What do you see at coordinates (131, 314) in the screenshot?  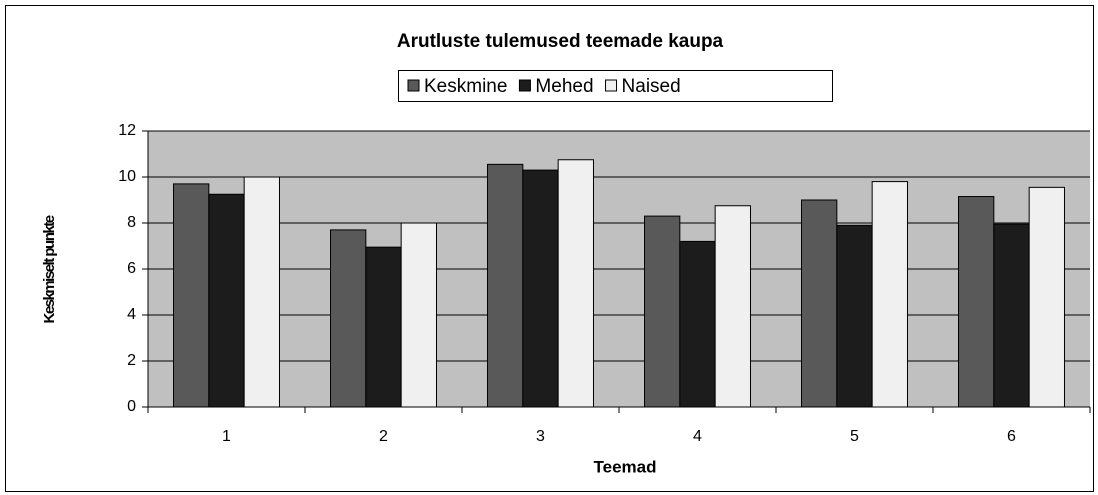 I see `y-tick-label: 4` at bounding box center [131, 314].